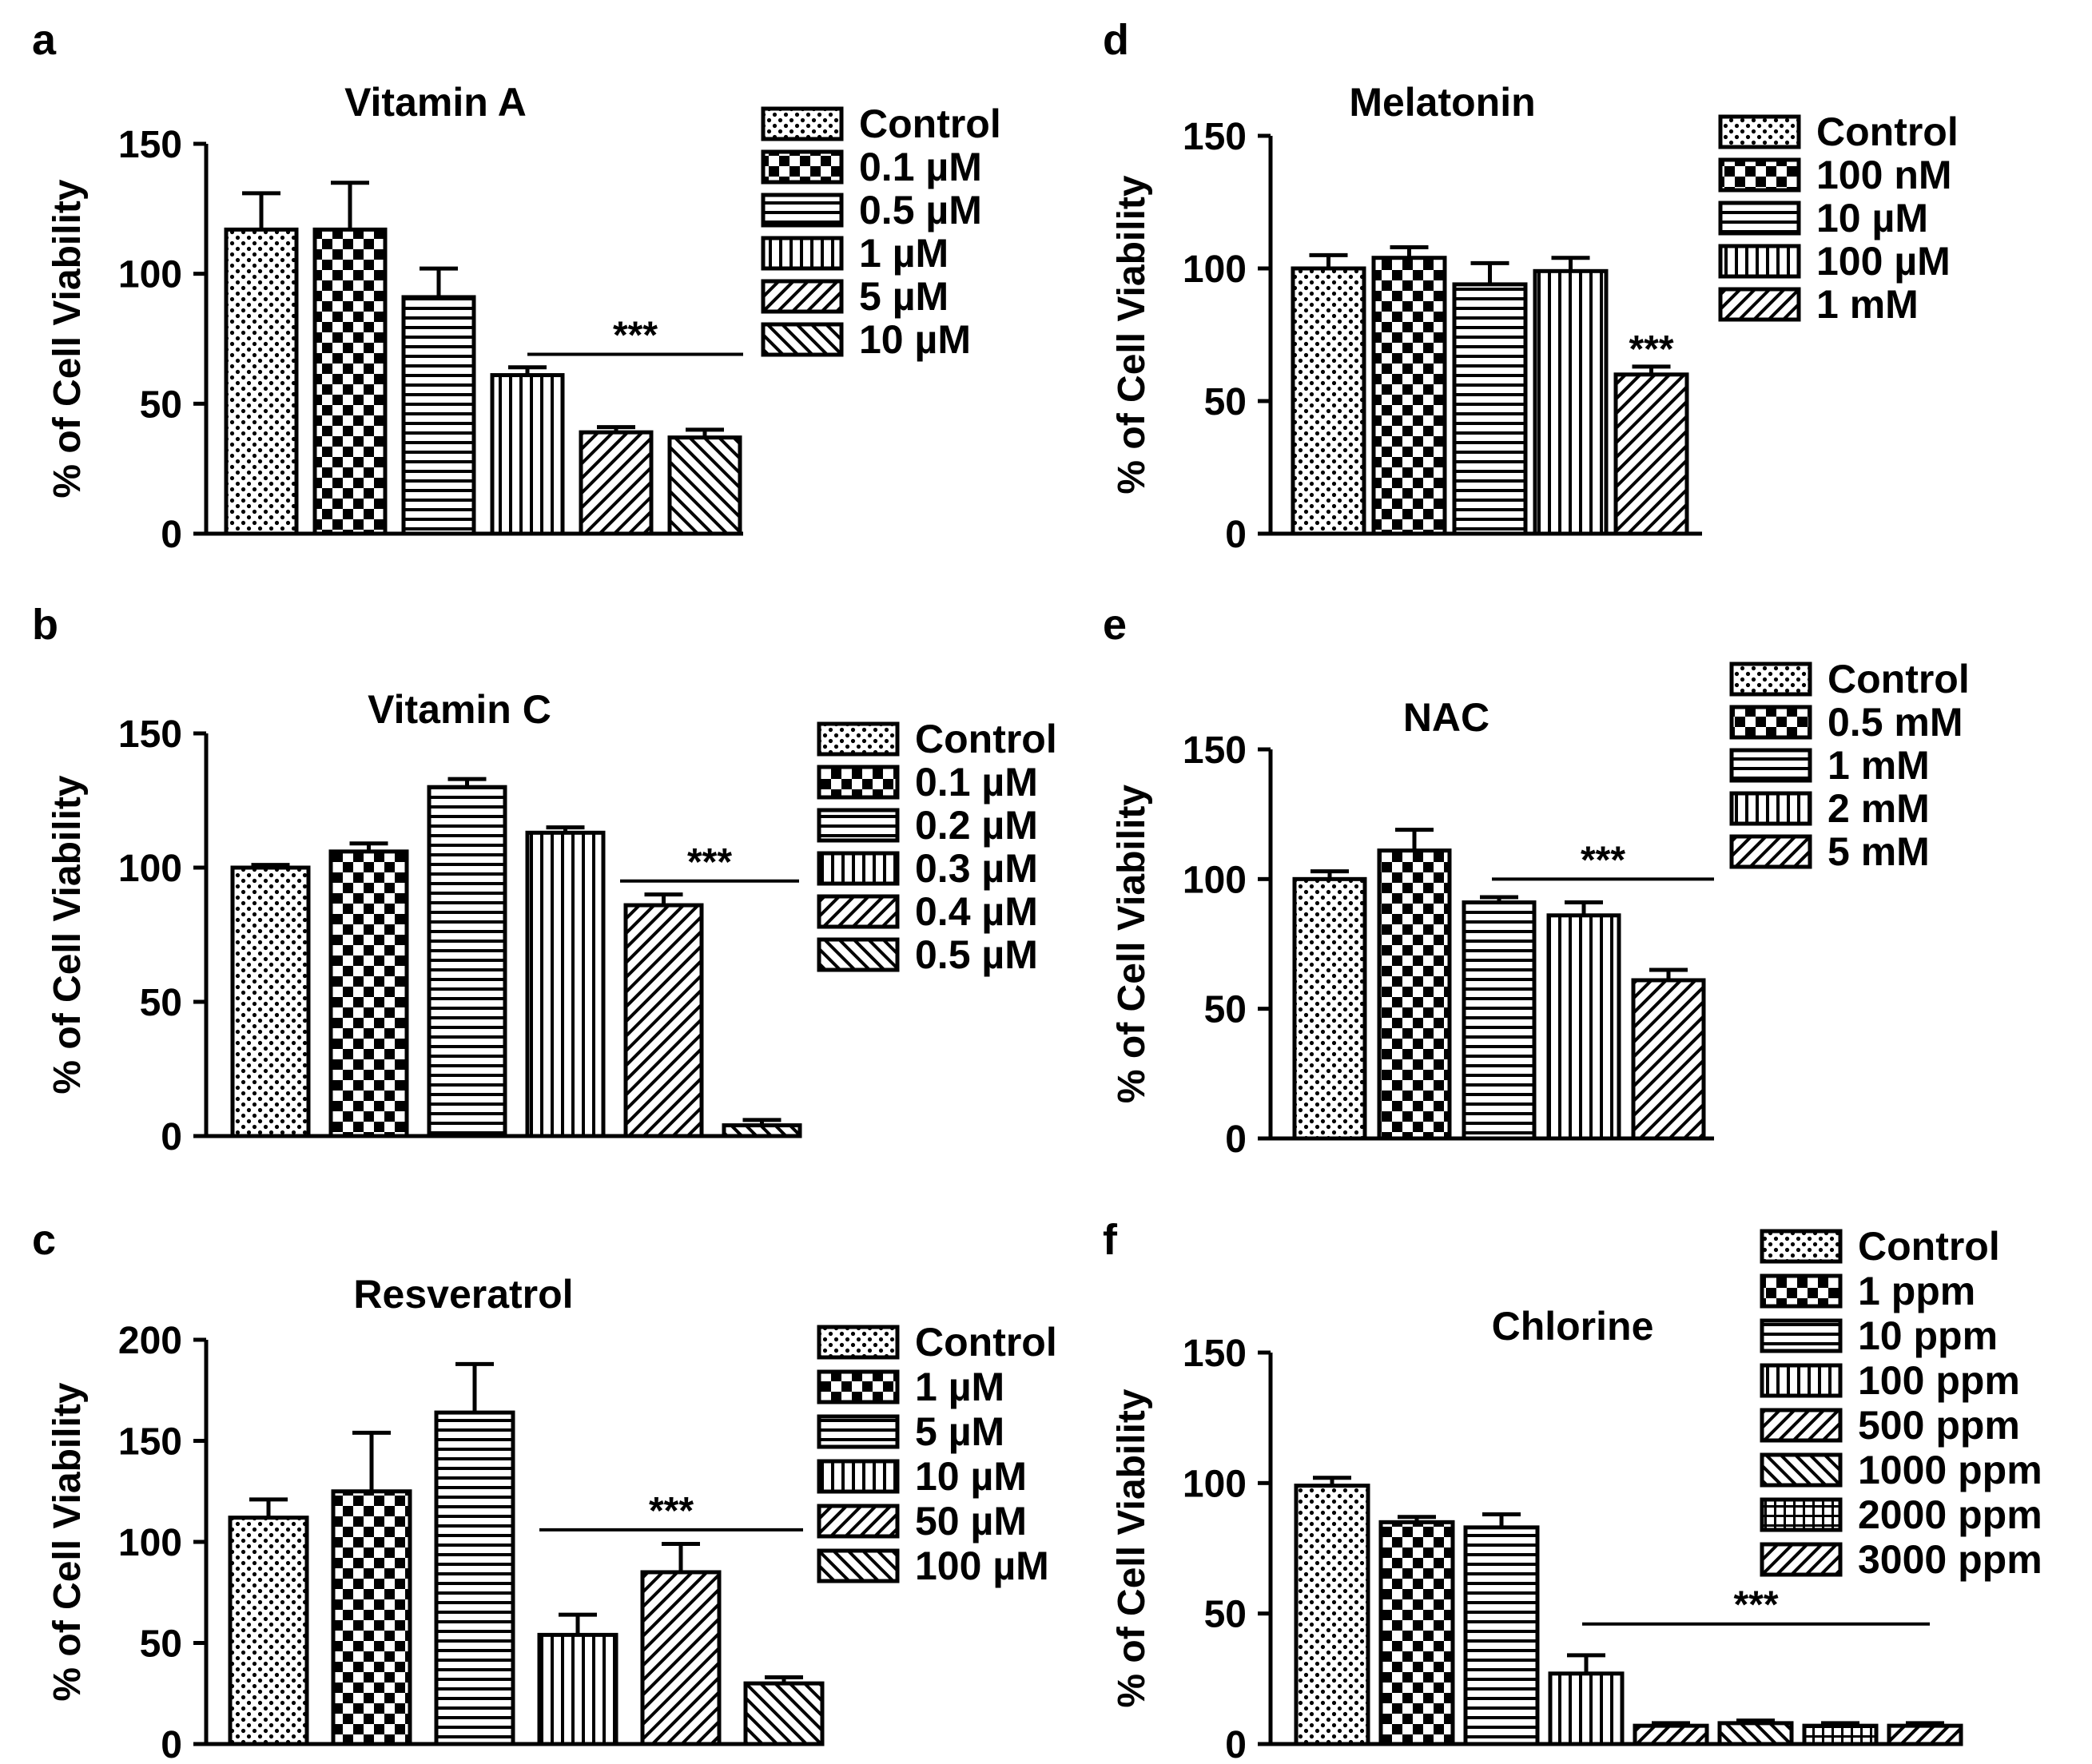 The image size is (2092, 1764). Describe the element at coordinates (960, 1387) in the screenshot. I see `legend-label: 1 µM` at that location.